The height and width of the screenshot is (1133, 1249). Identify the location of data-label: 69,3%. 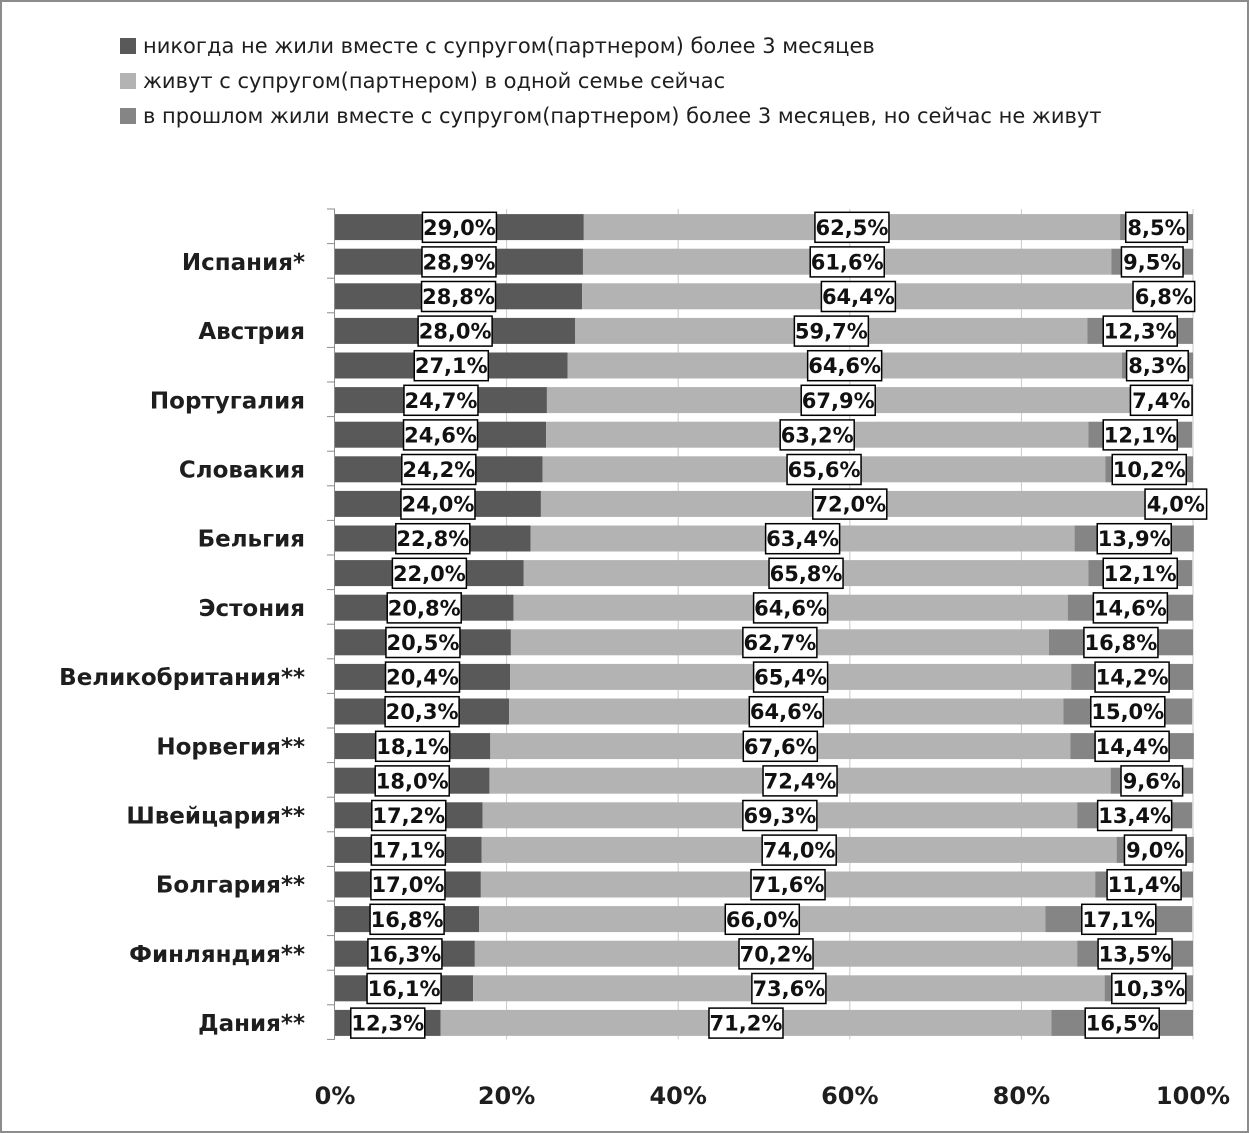
(779, 816).